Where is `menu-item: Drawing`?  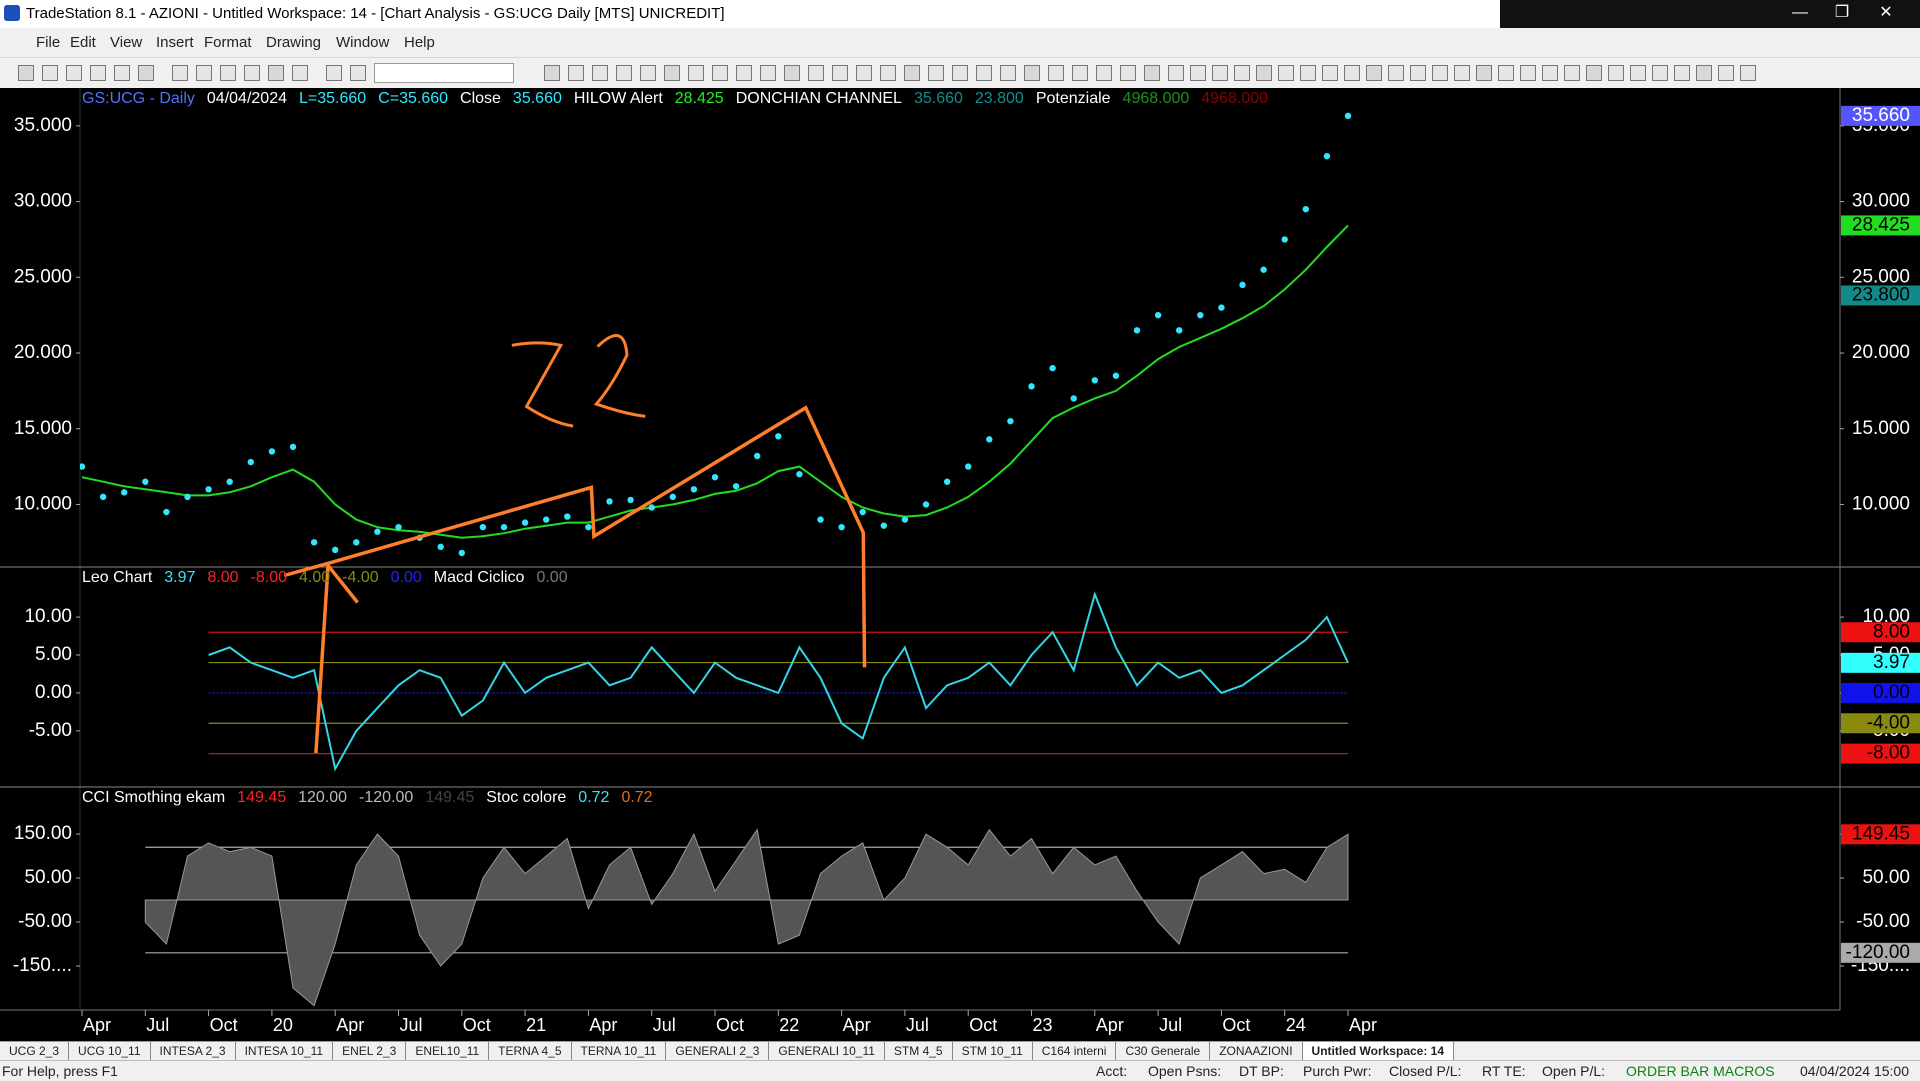
menu-item: Drawing is located at coordinates (294, 42).